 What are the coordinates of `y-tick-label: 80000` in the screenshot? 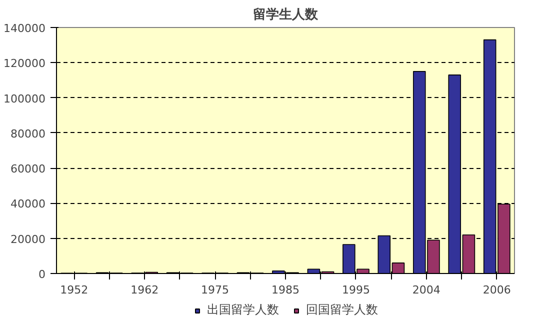 It's located at (28, 133).